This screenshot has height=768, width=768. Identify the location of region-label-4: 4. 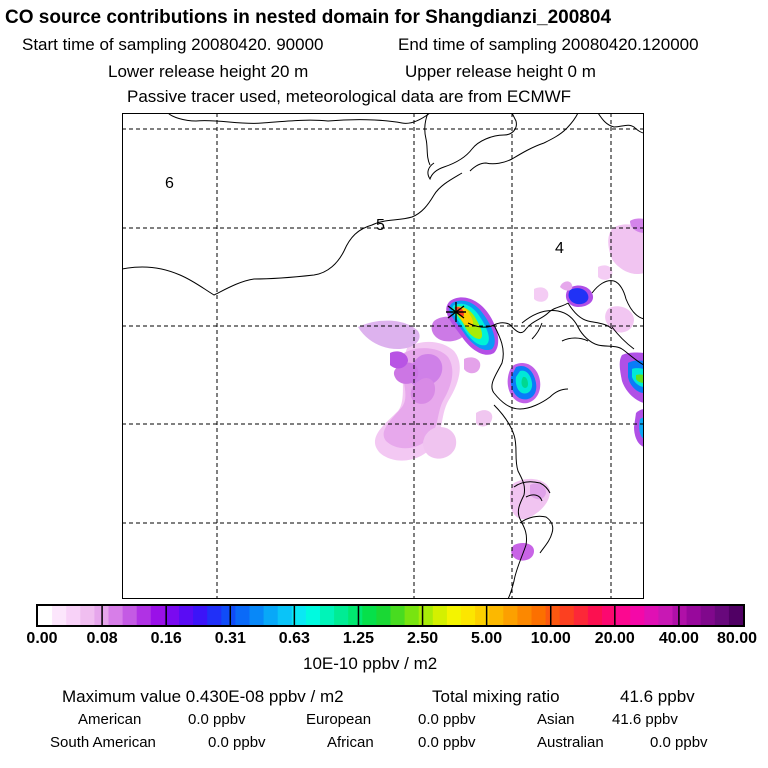
(559, 248).